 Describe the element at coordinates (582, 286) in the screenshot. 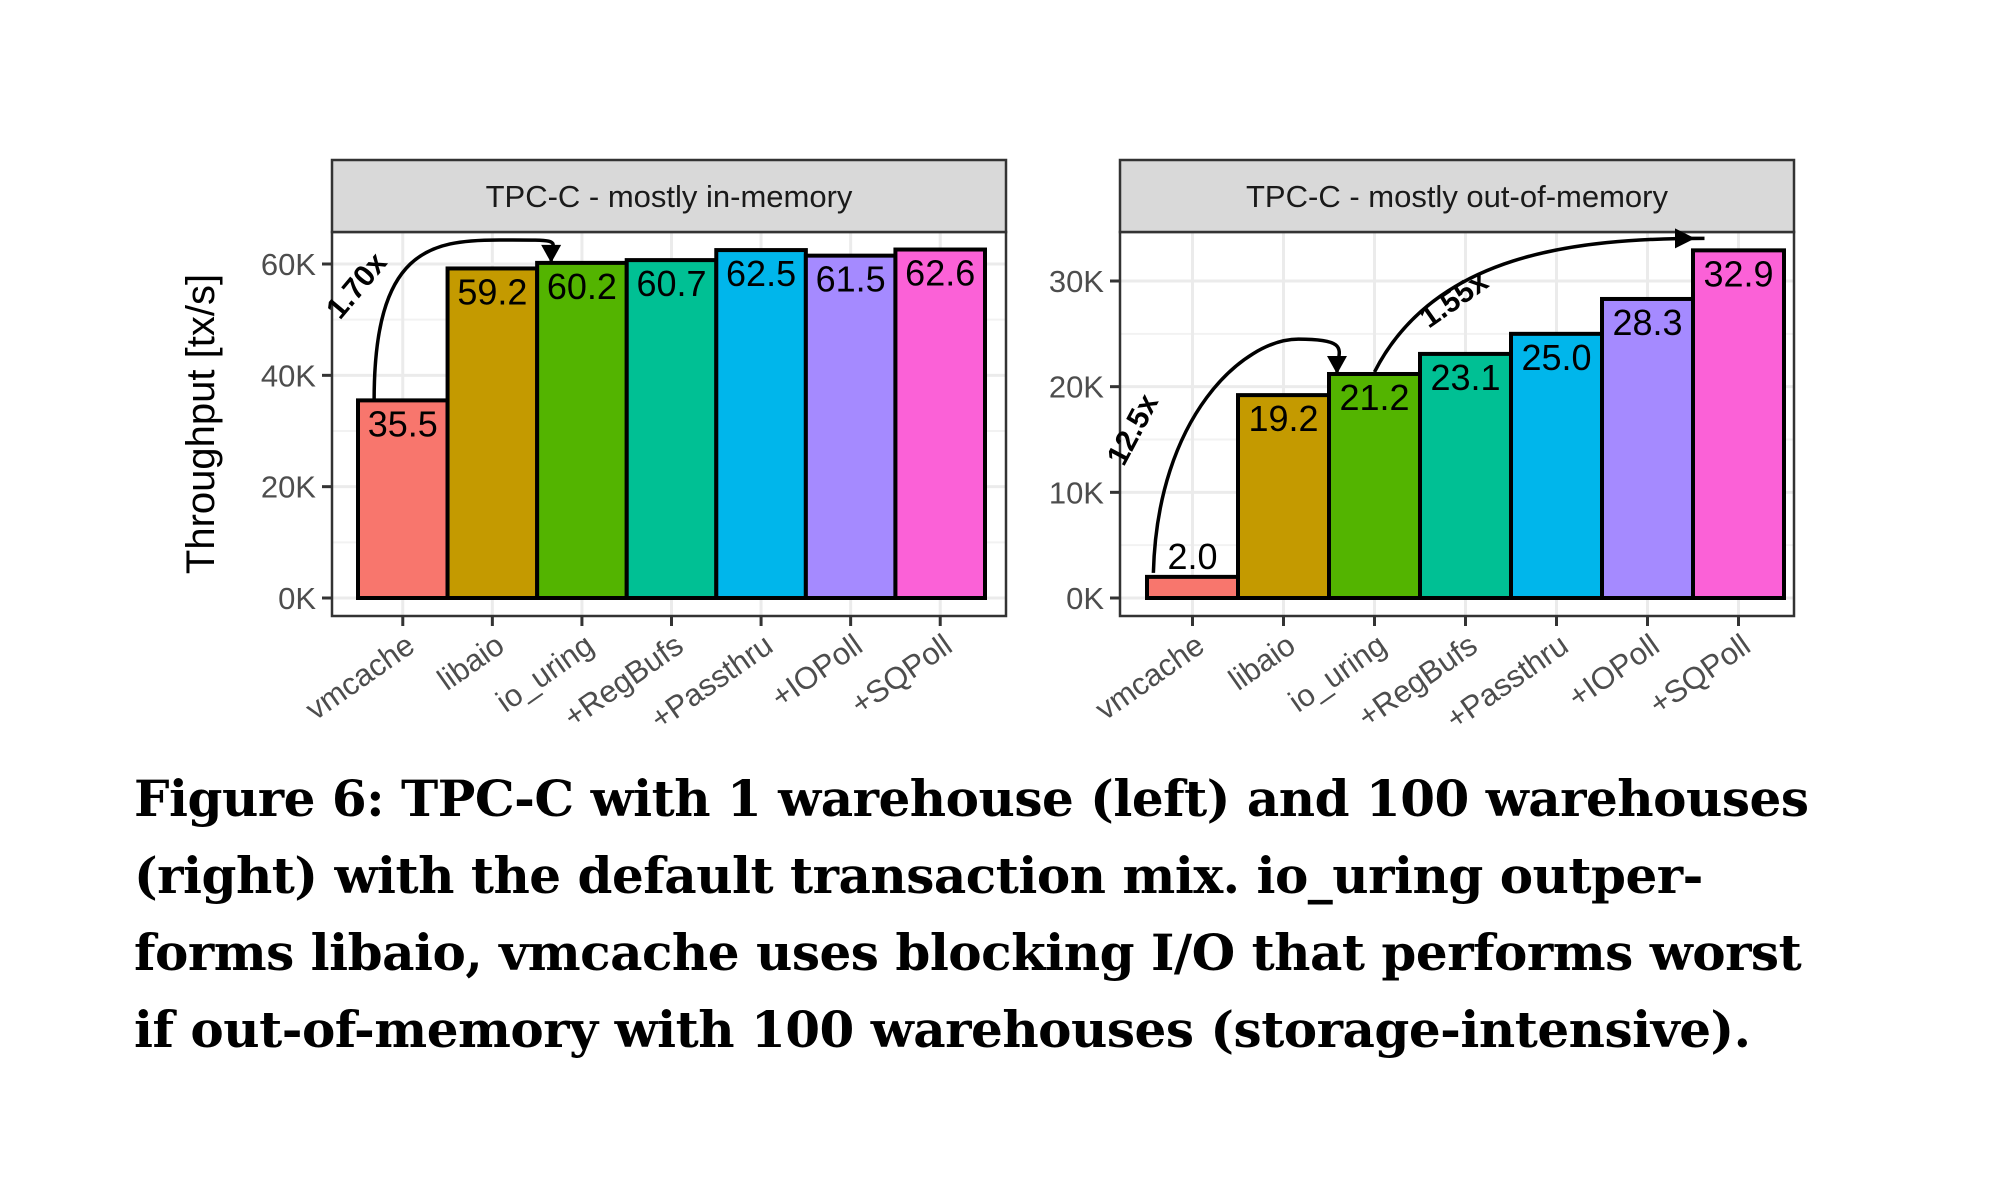

I see `bar-value-label: 60.2` at that location.